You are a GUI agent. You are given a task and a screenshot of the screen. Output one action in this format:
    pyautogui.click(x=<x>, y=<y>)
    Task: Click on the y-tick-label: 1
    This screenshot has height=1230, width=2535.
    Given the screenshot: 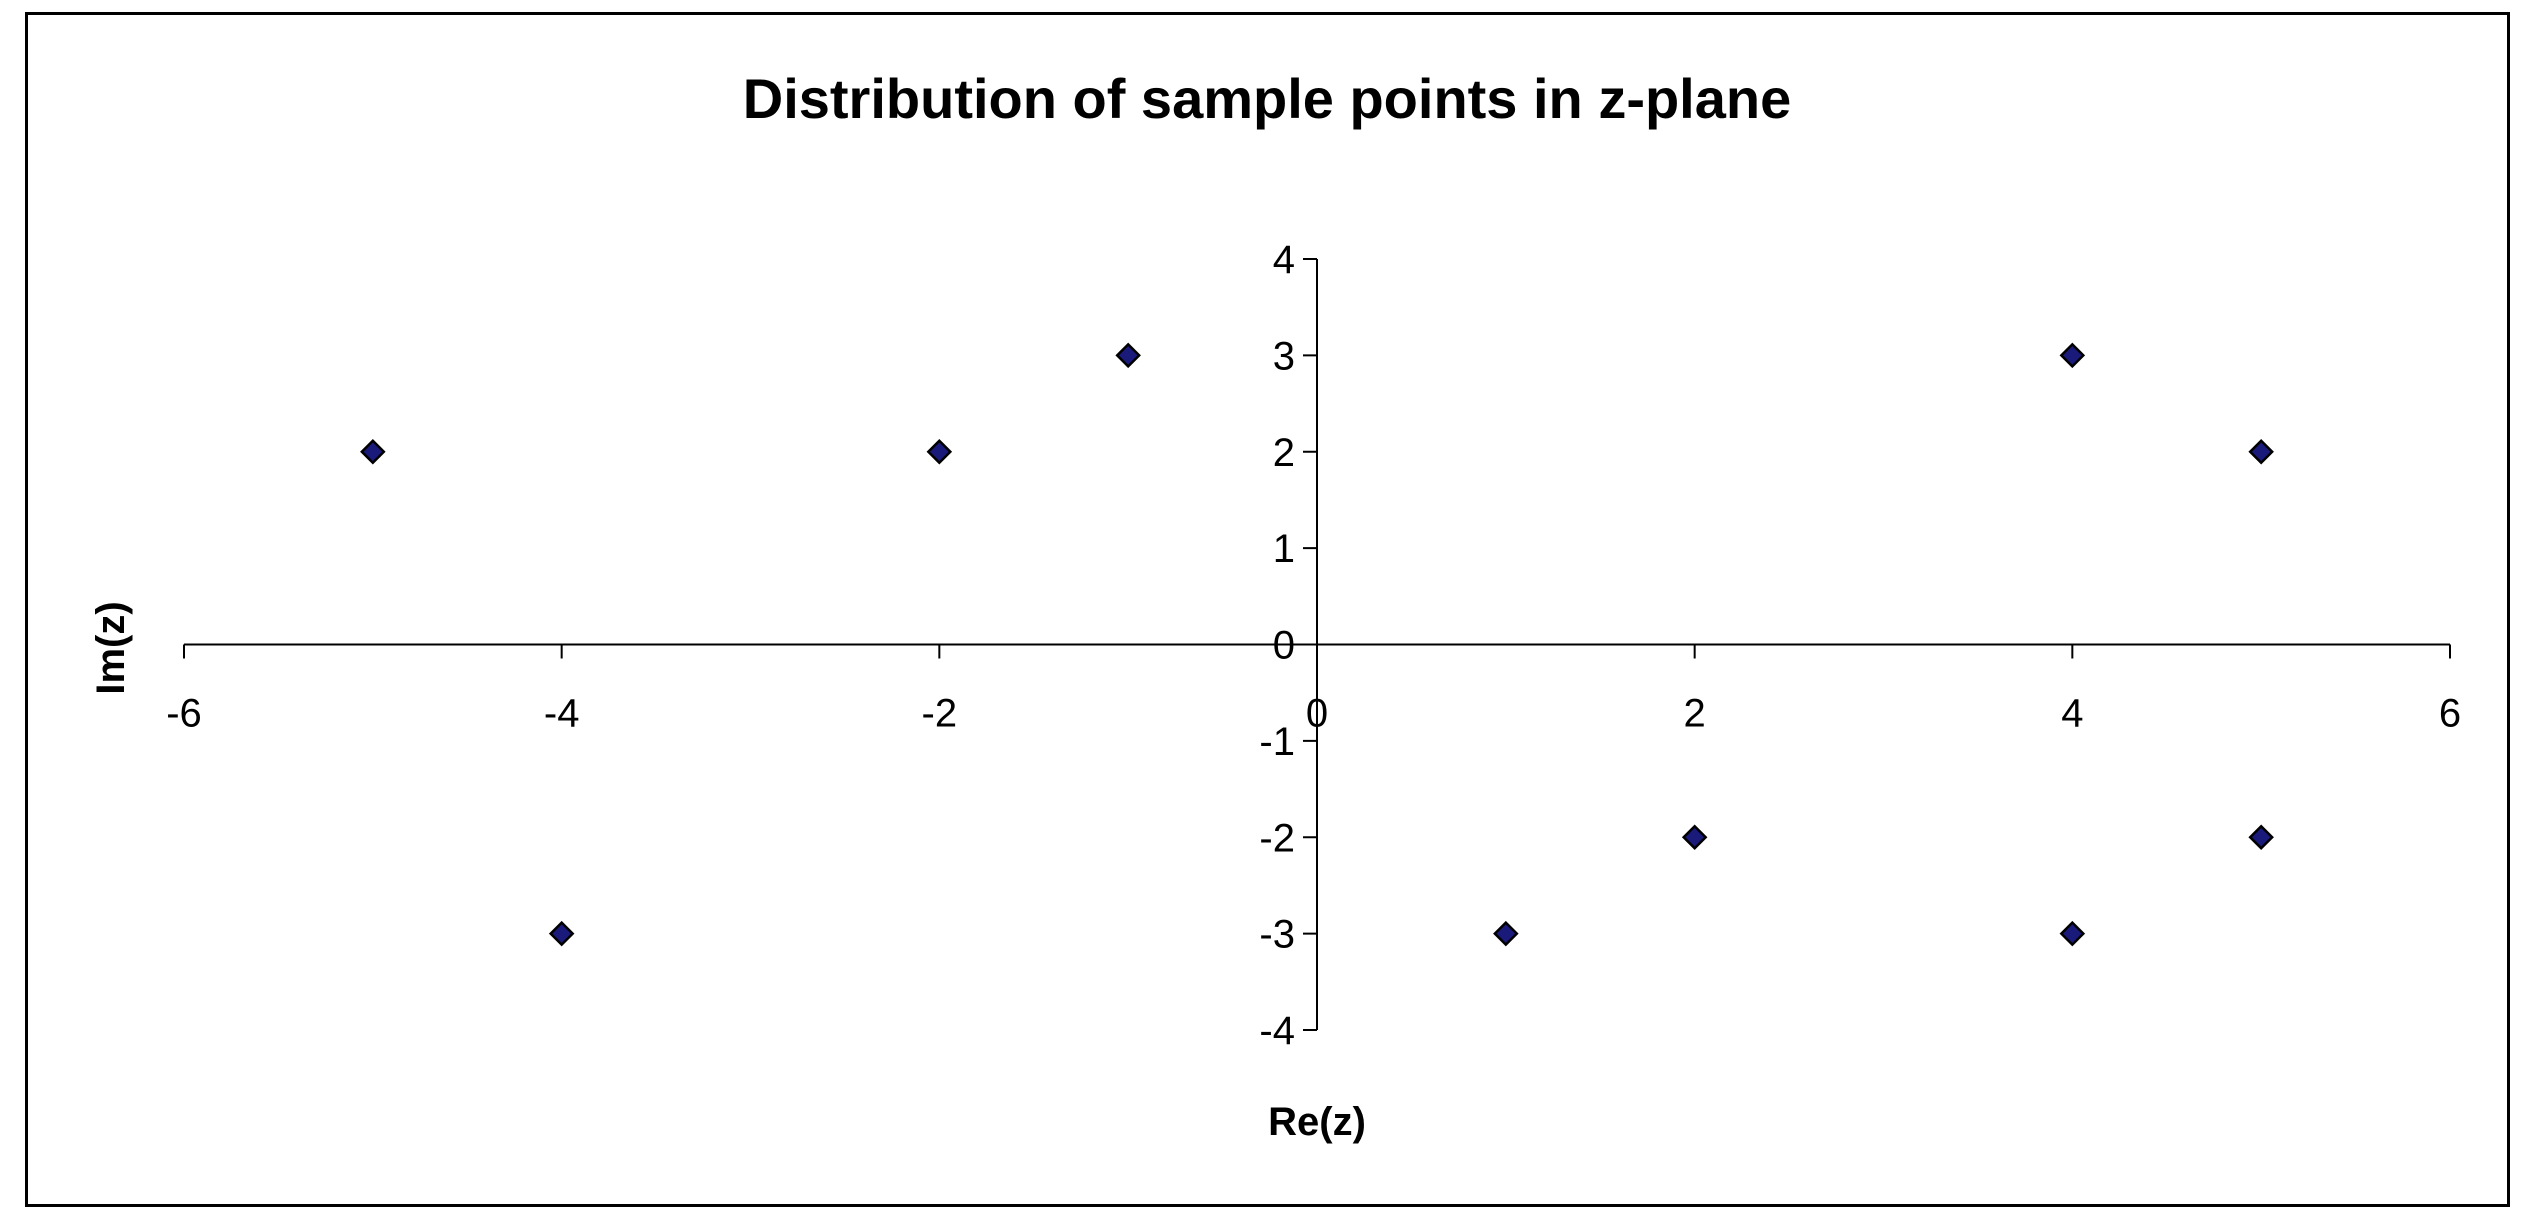 What is the action you would take?
    pyautogui.click(x=1284, y=549)
    